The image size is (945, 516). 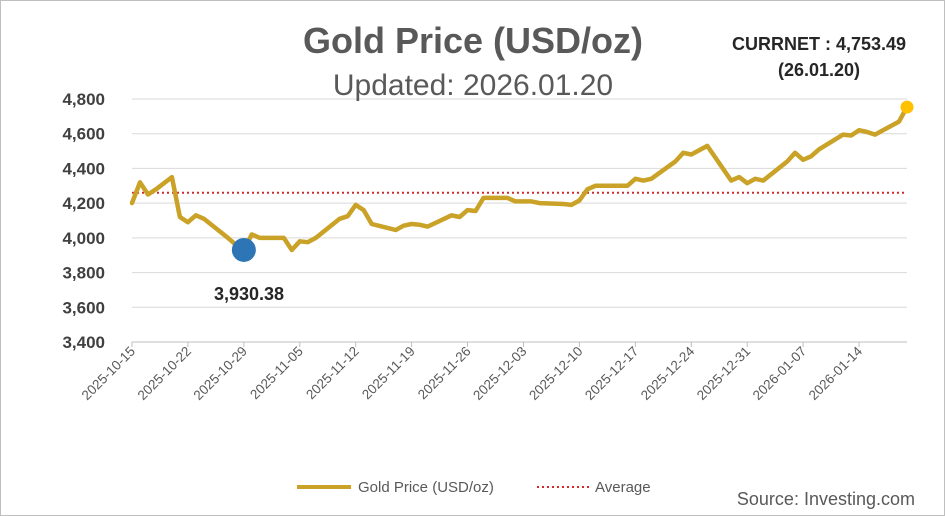 What do you see at coordinates (83, 221) in the screenshot?
I see `y-tick-labels: 3,400 3,600 3,800 4,000 4,200 4,400 4,600 4,800` at bounding box center [83, 221].